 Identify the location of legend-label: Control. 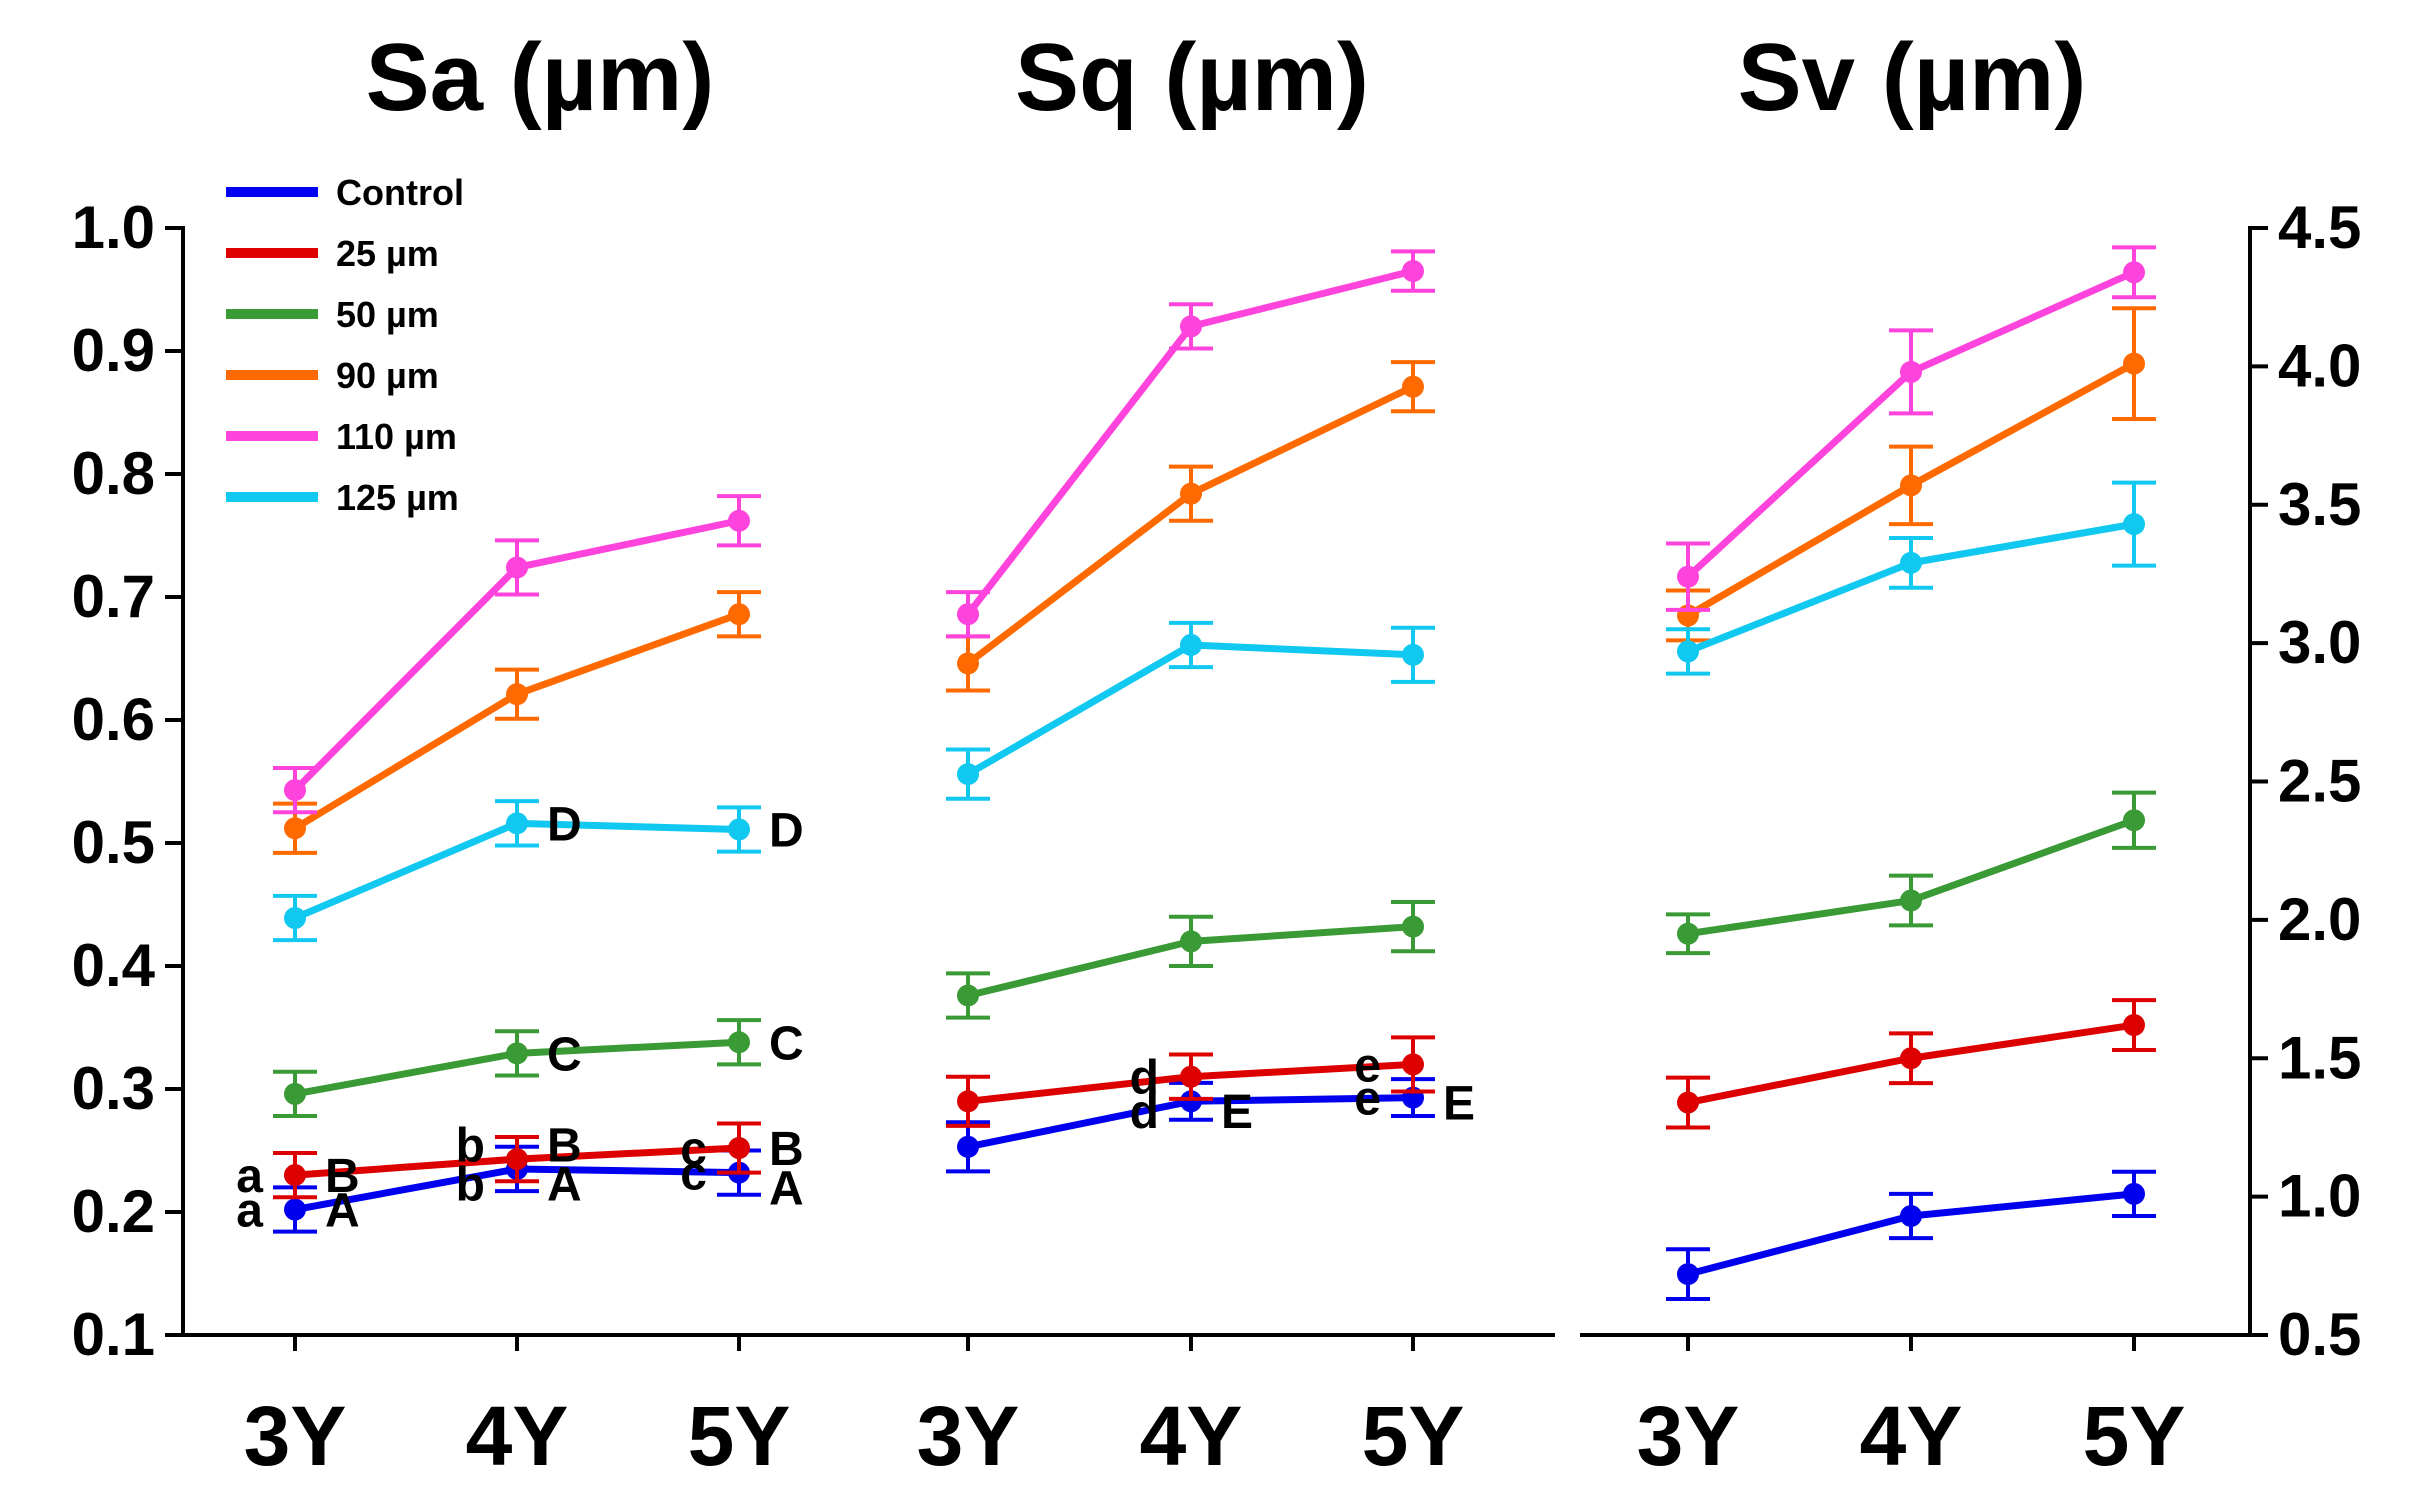
(400, 192).